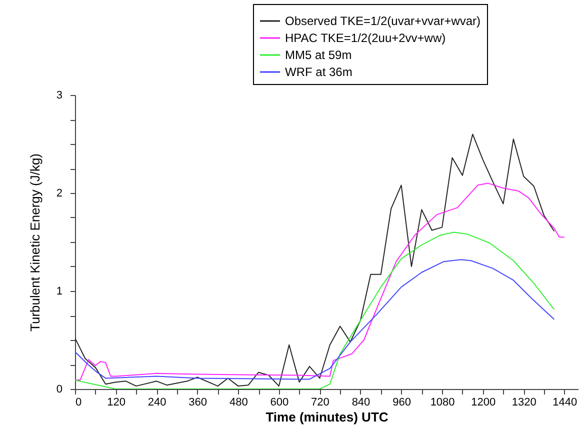  I want to click on y-tick-label: 2, so click(59, 194).